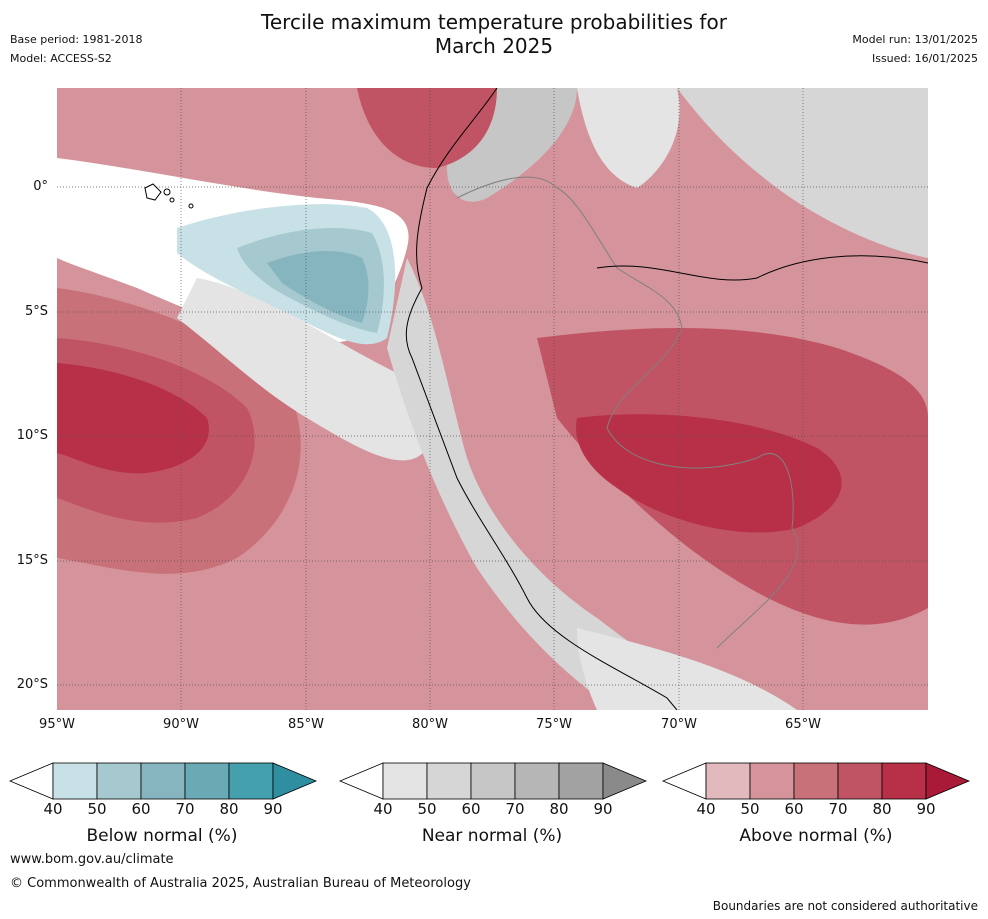 The width and height of the screenshot is (988, 919). What do you see at coordinates (181, 724) in the screenshot?
I see `lon-label-90w: 90°W` at bounding box center [181, 724].